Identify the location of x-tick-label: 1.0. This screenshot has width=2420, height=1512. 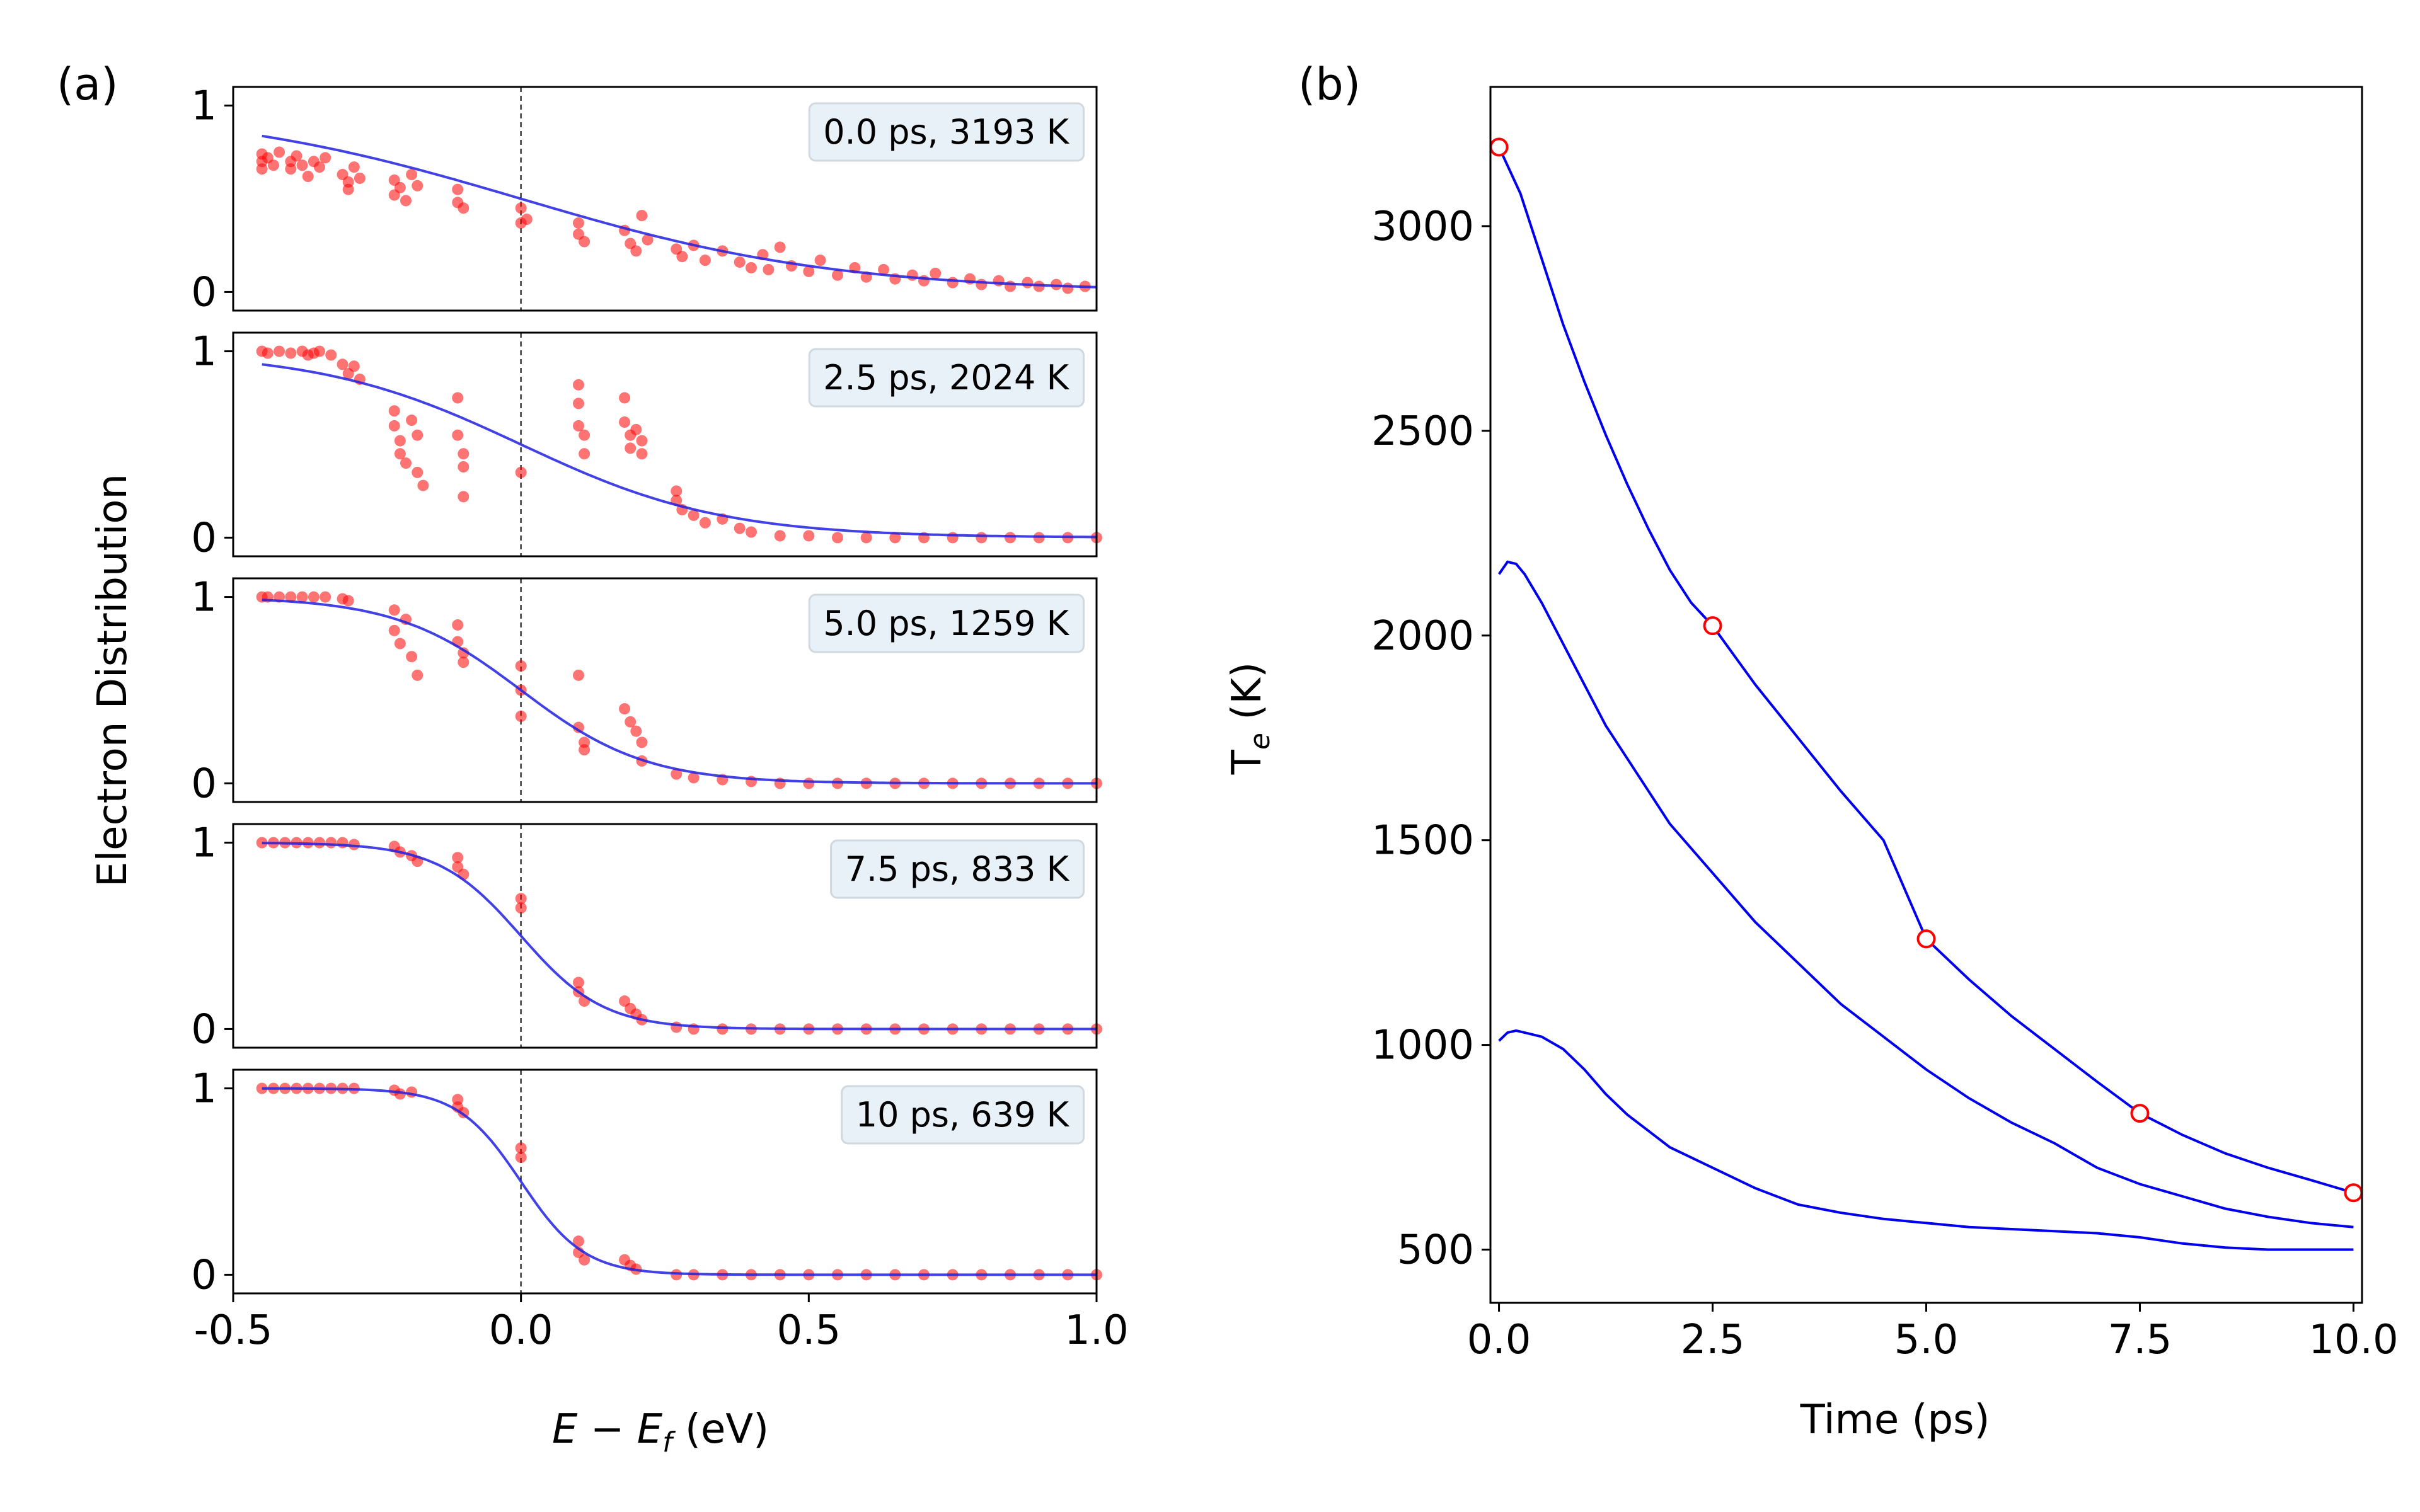
(1097, 1330).